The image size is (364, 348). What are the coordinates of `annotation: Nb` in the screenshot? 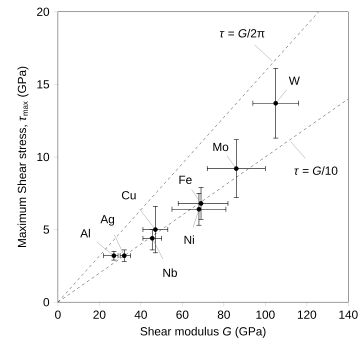 It's located at (170, 272).